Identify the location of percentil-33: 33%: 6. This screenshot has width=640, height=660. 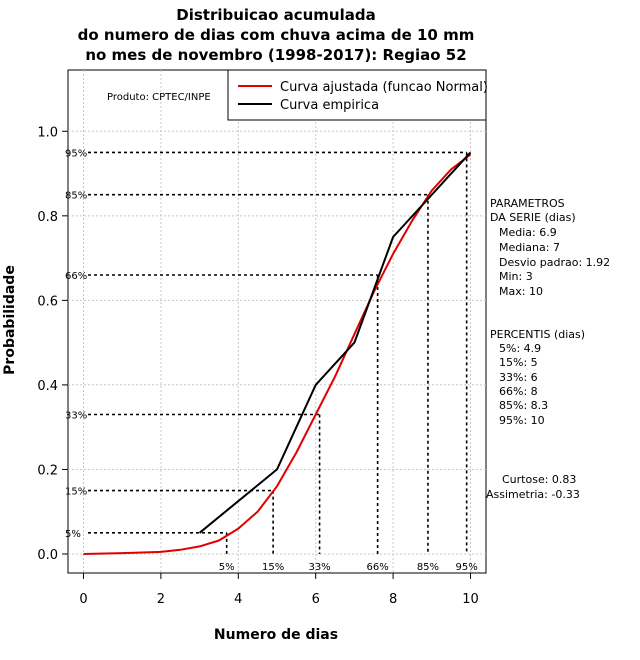
(518, 377).